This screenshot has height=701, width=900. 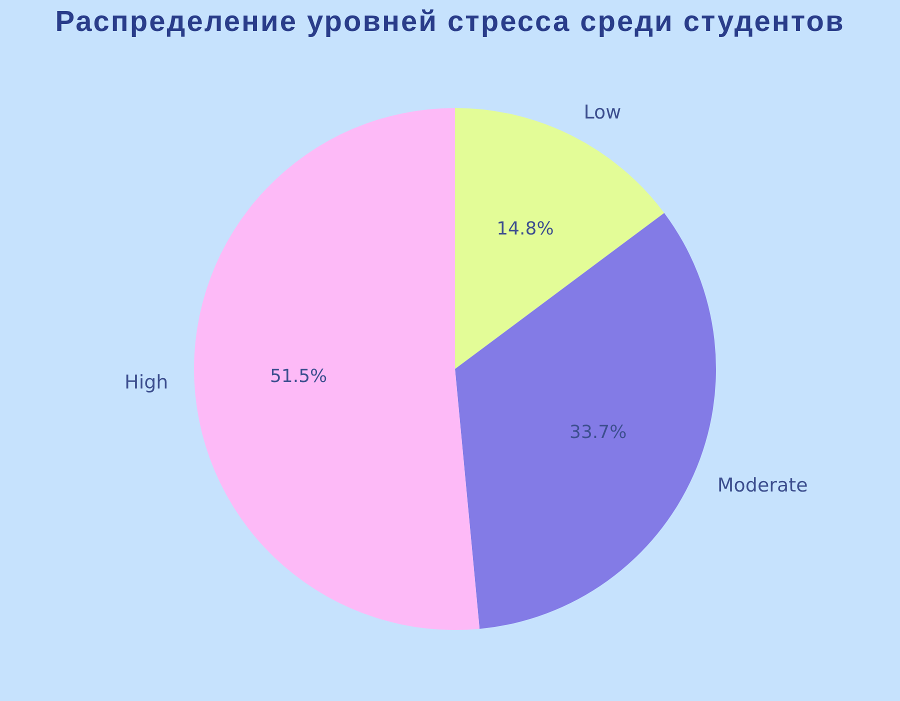 I want to click on data-label: 33.7%, so click(x=598, y=433).